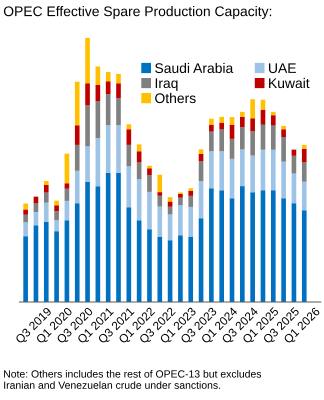  I want to click on legend-label: UAE, so click(282, 68).